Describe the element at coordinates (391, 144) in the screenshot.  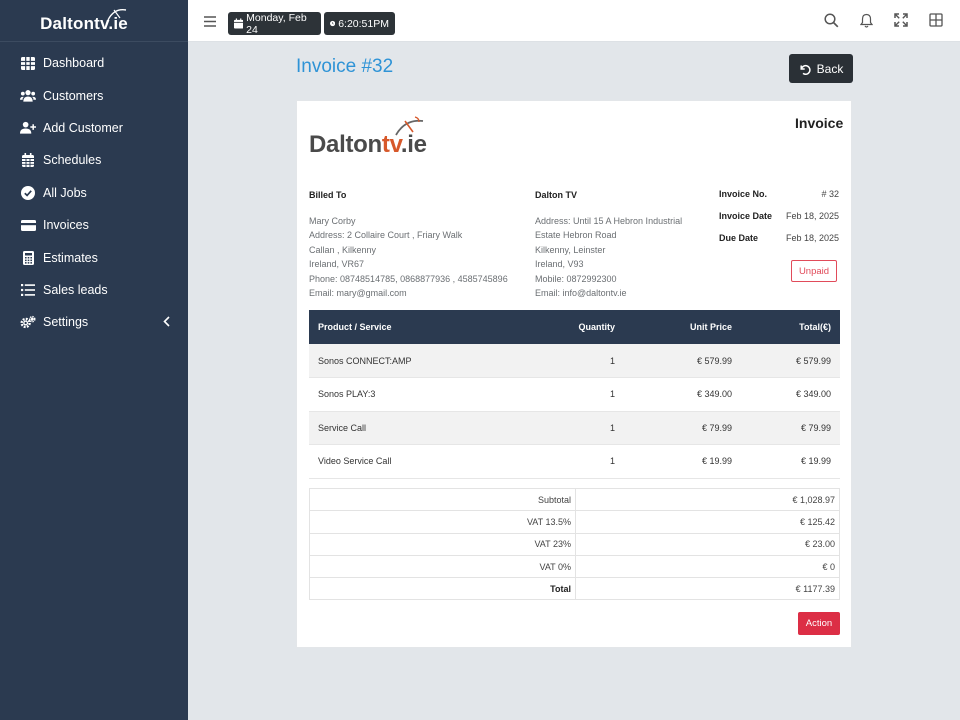
I see `logo-text-accent: tv` at that location.